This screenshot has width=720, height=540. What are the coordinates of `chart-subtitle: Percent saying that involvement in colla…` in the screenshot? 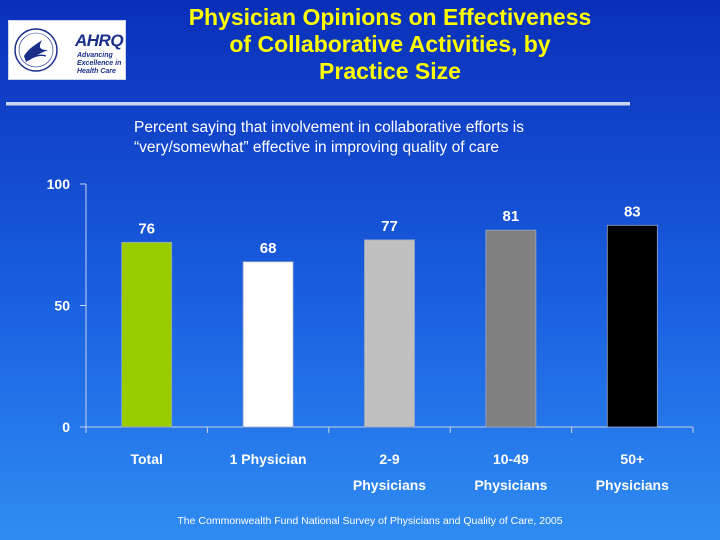 It's located at (404, 138).